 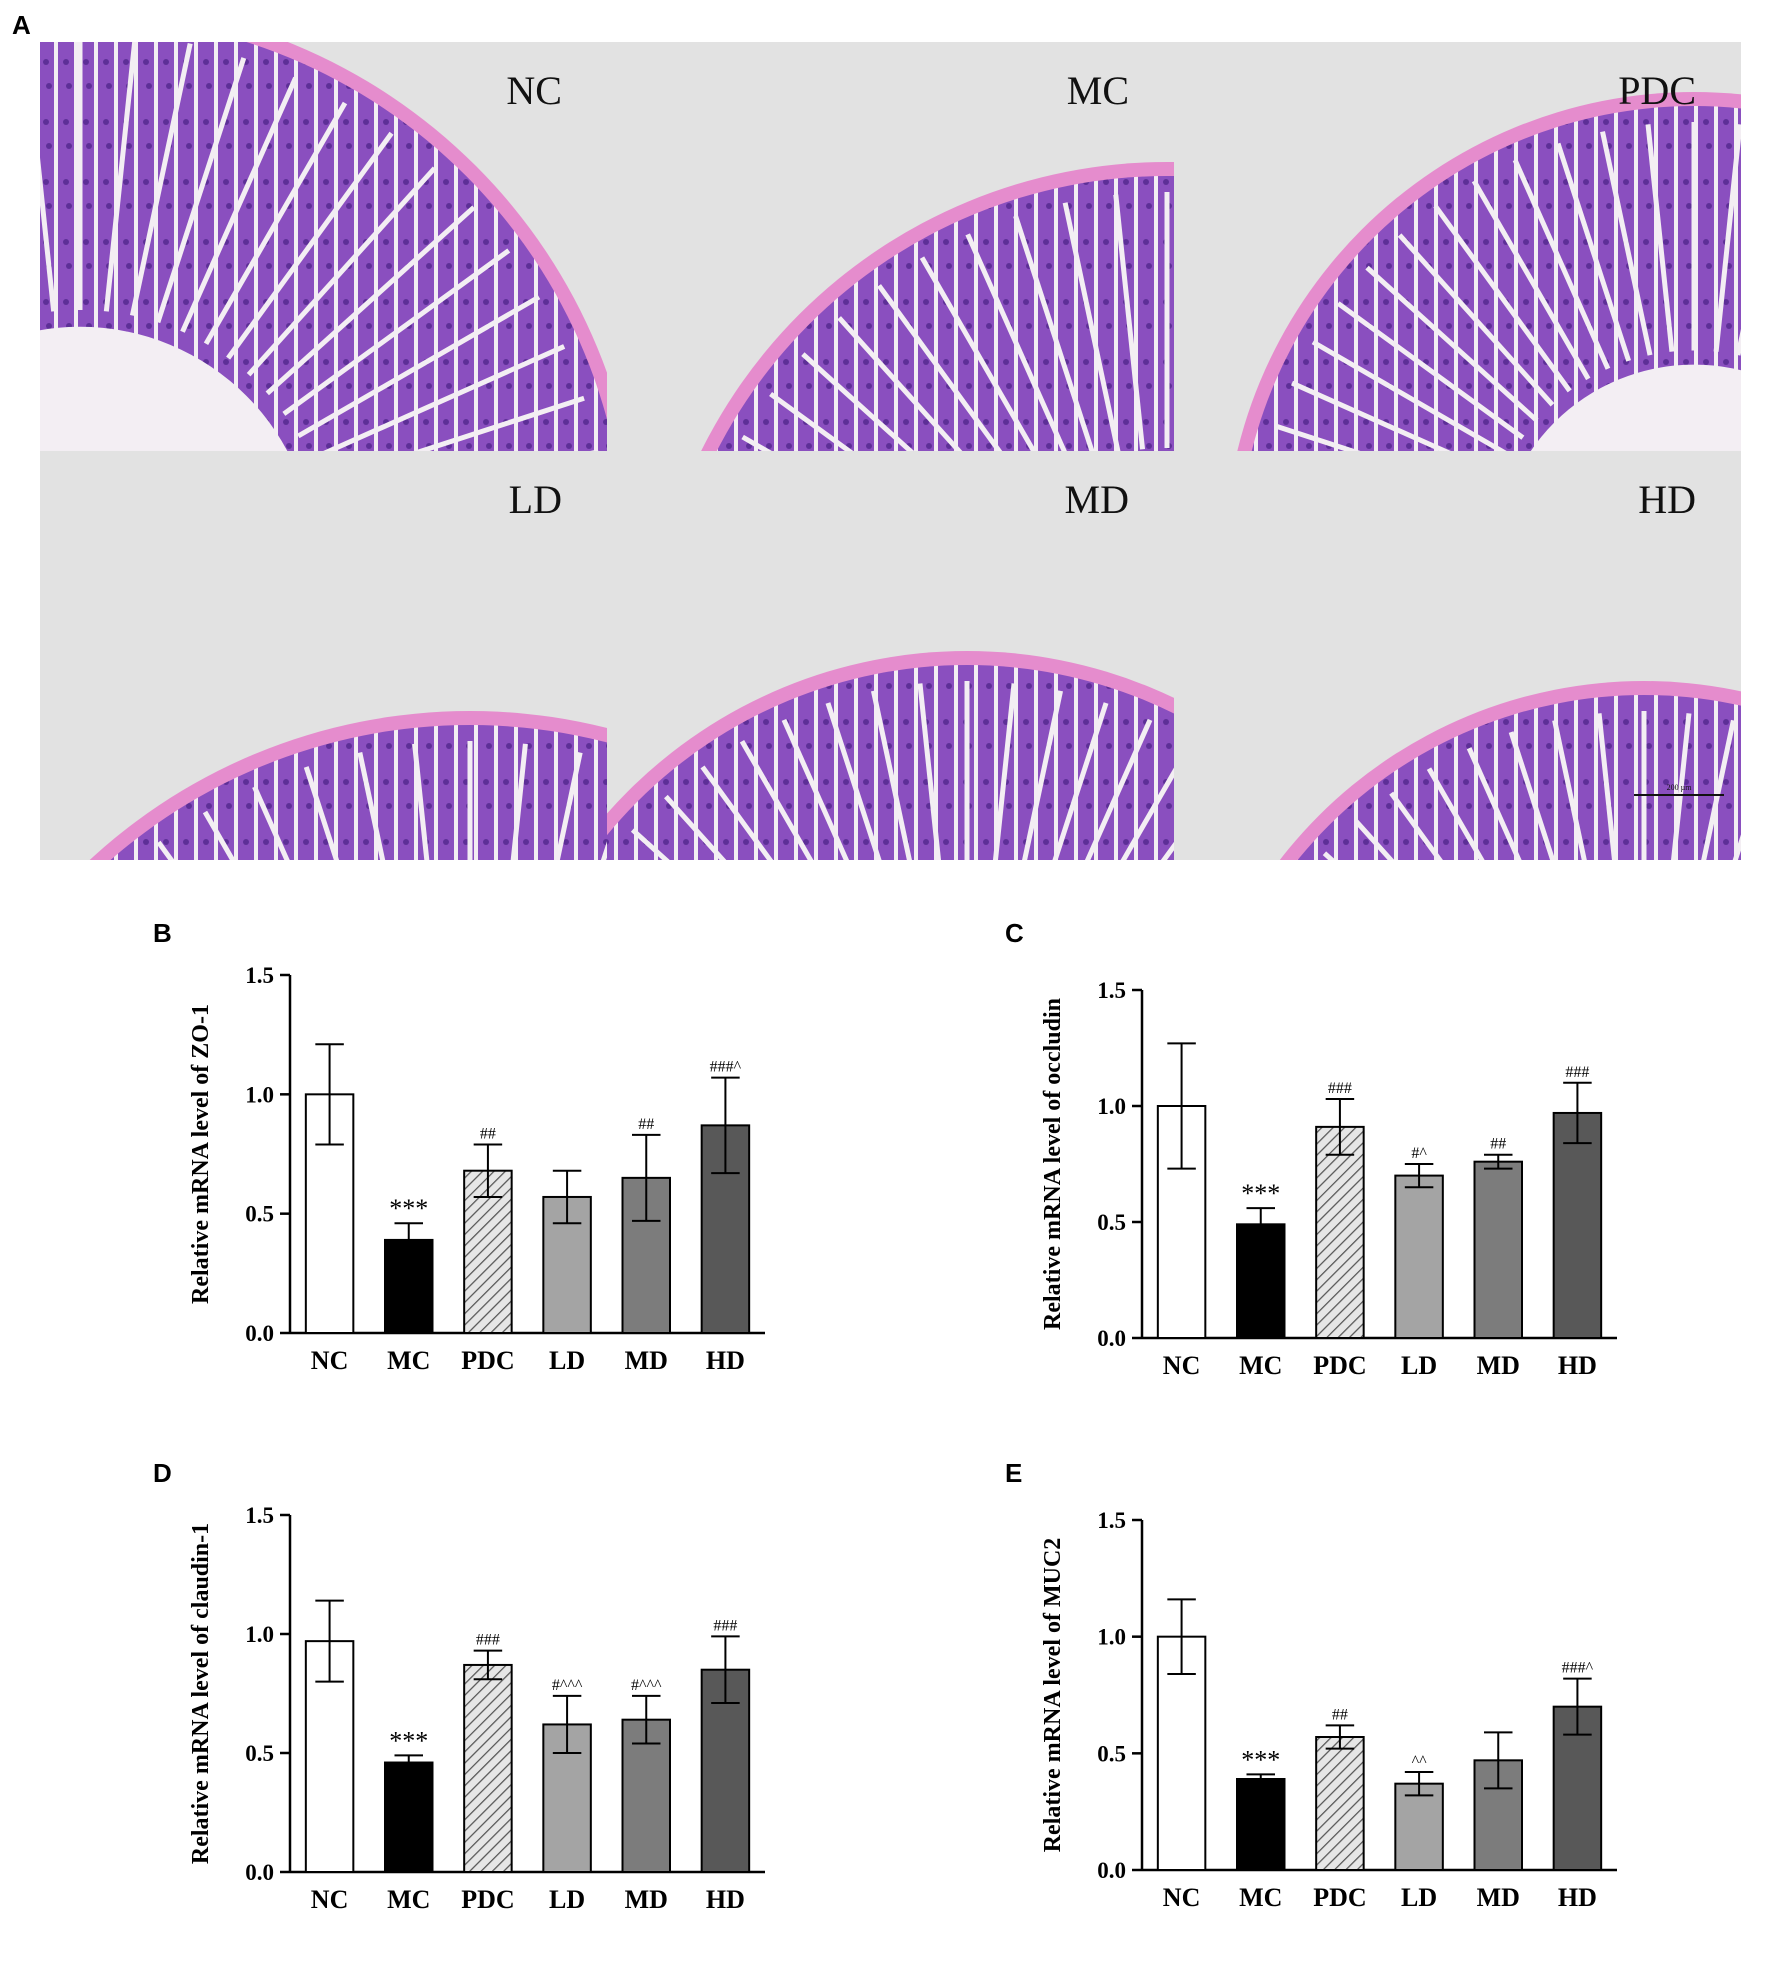 What do you see at coordinates (1498, 1249) in the screenshot?
I see `bar-md` at bounding box center [1498, 1249].